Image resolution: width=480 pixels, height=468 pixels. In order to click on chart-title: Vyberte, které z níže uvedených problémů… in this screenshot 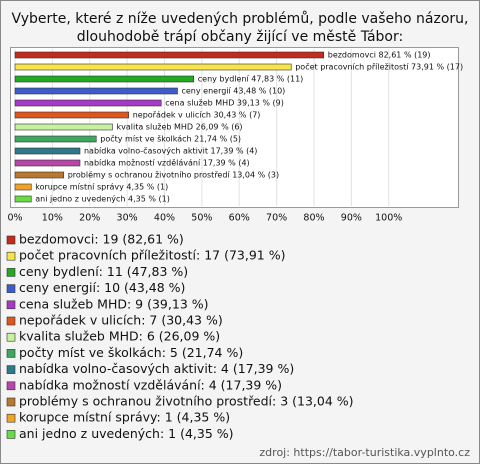, I will do `click(240, 19)`.